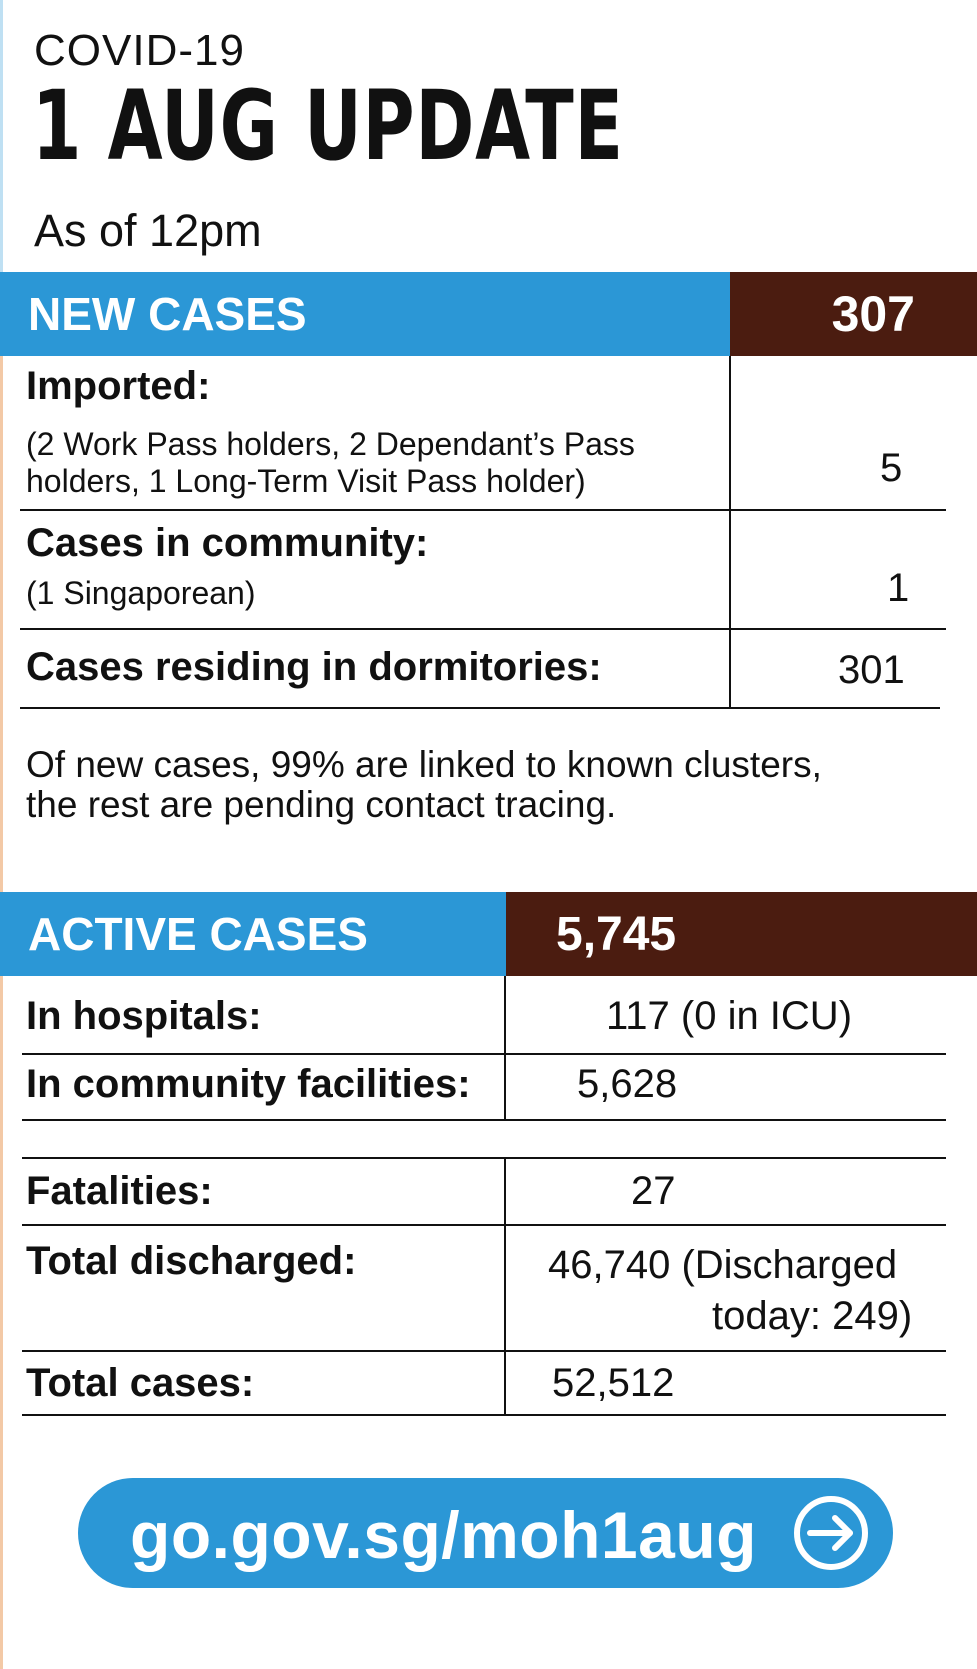 Image resolution: width=977 pixels, height=1669 pixels. Describe the element at coordinates (248, 1084) in the screenshot. I see `community-facilities-label: In community facilities:` at that location.